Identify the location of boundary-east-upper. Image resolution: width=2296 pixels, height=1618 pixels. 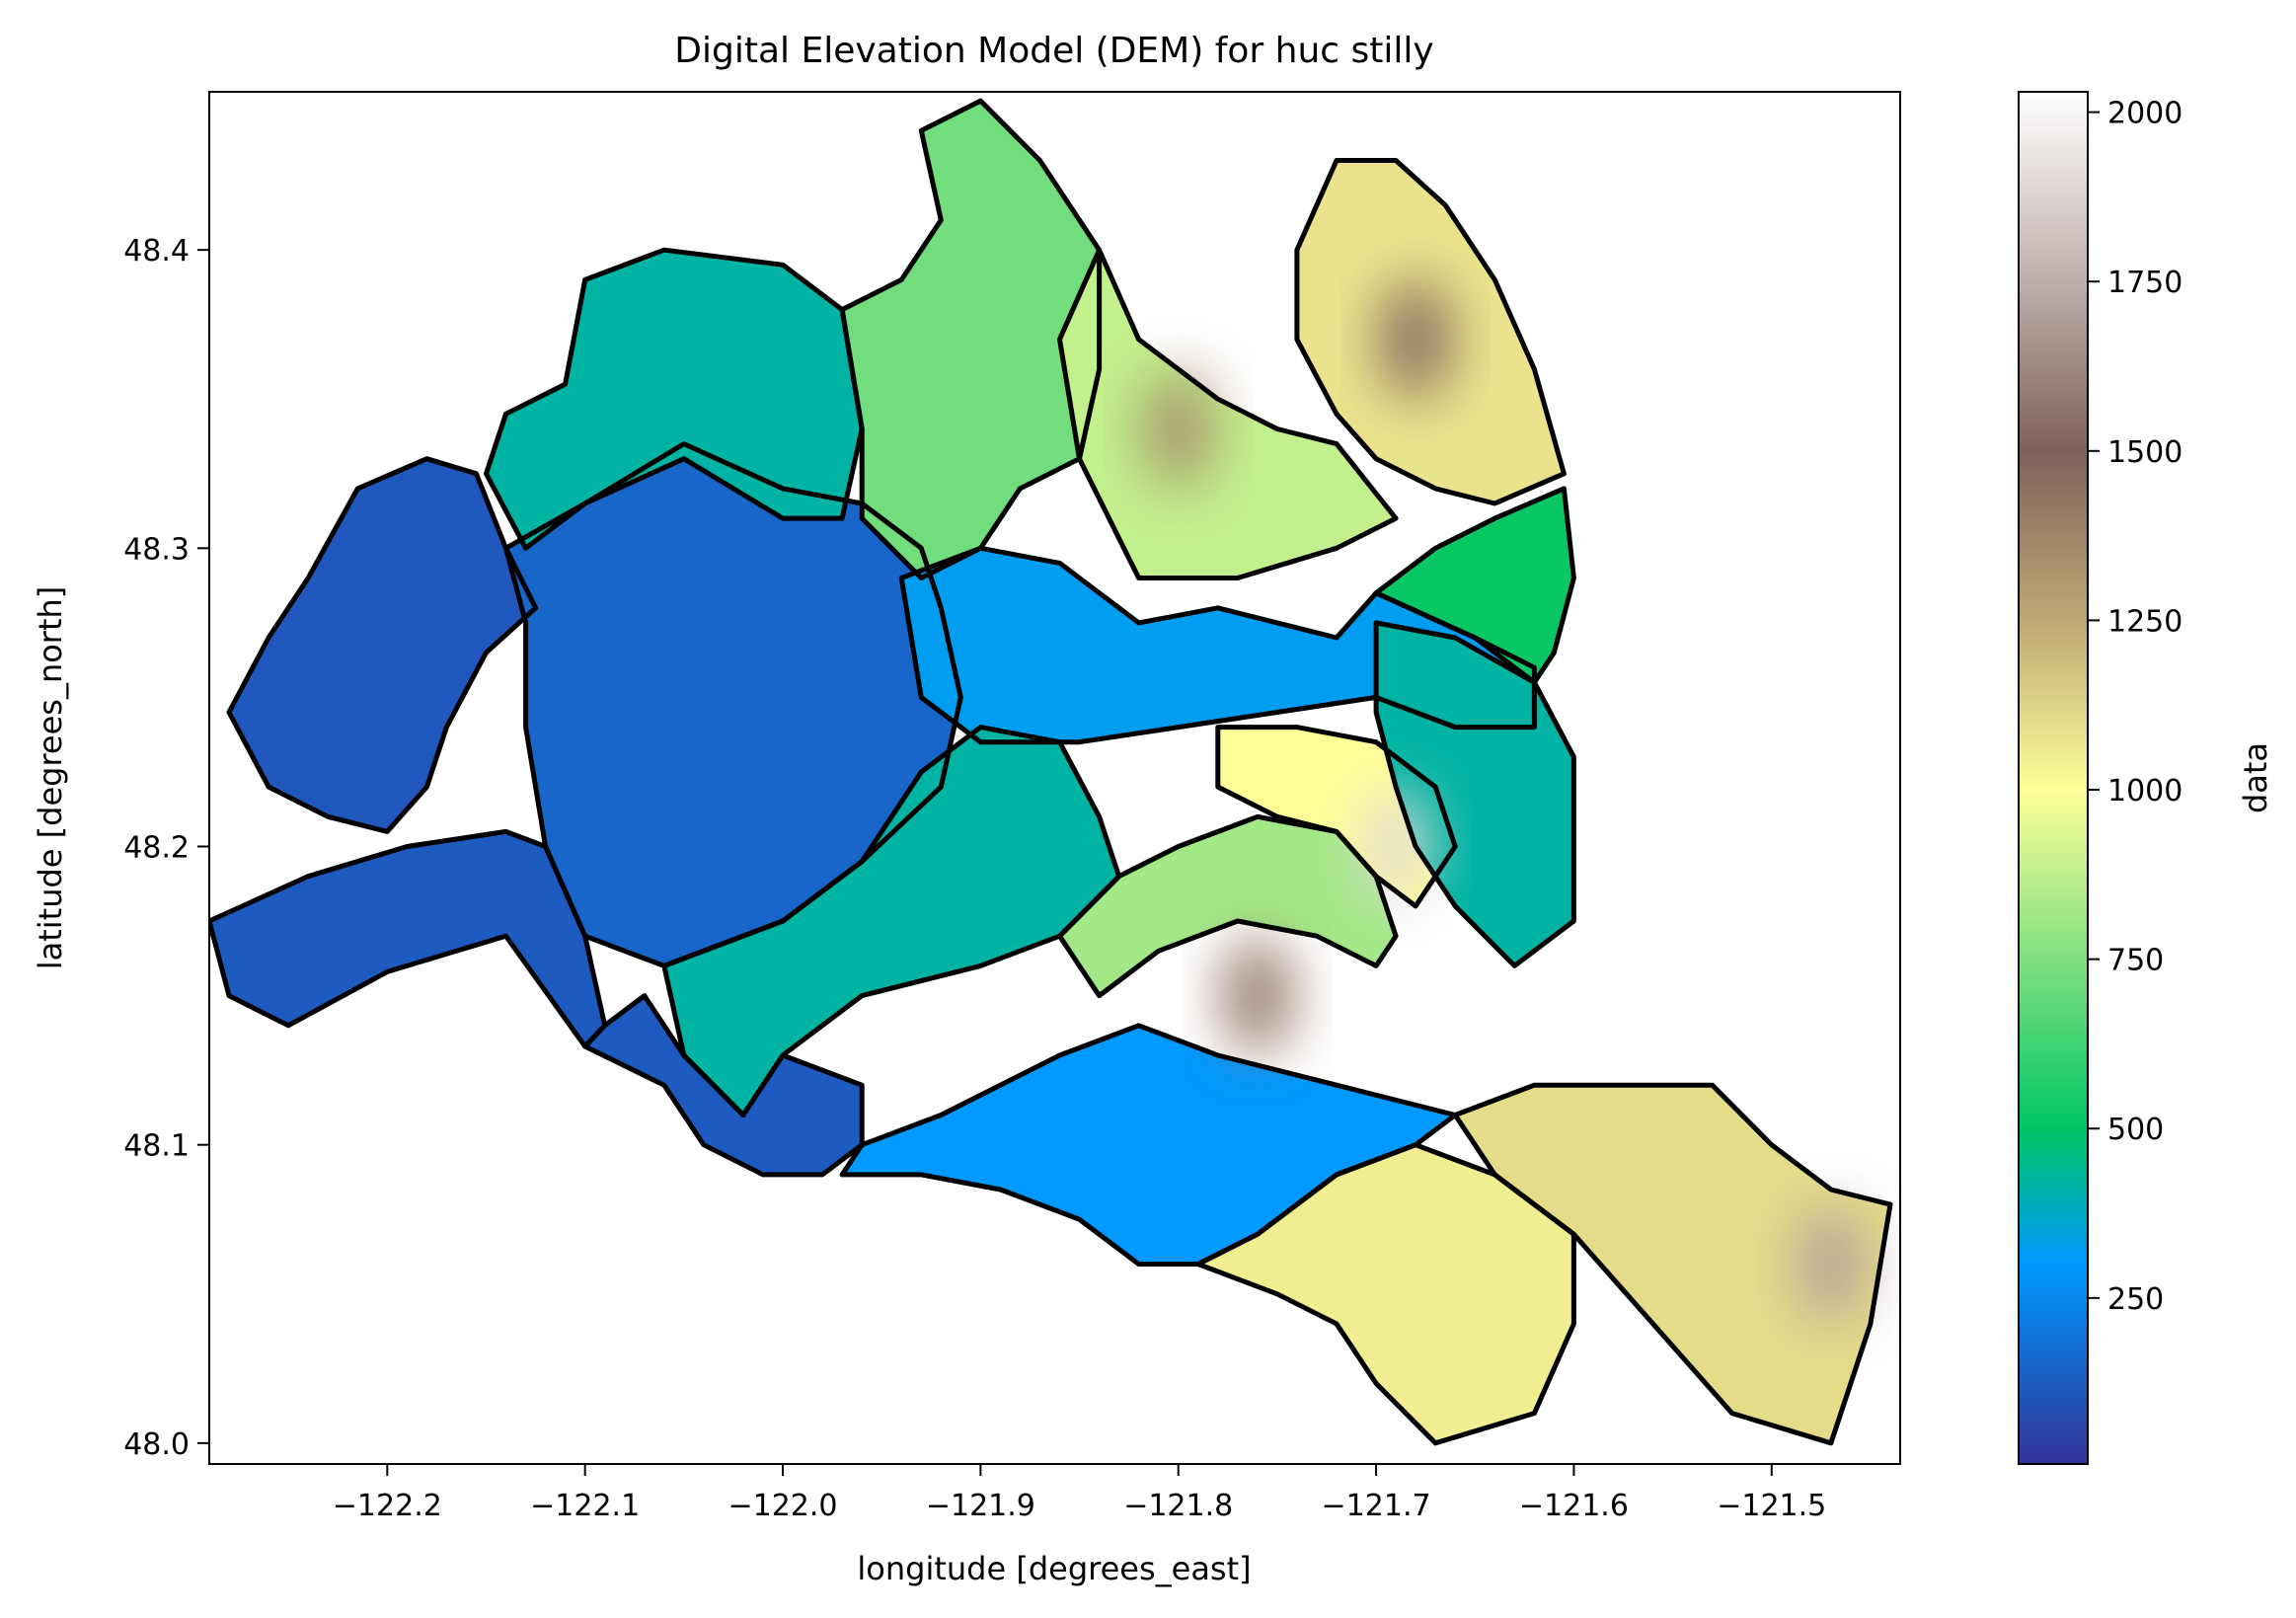
(1474, 585).